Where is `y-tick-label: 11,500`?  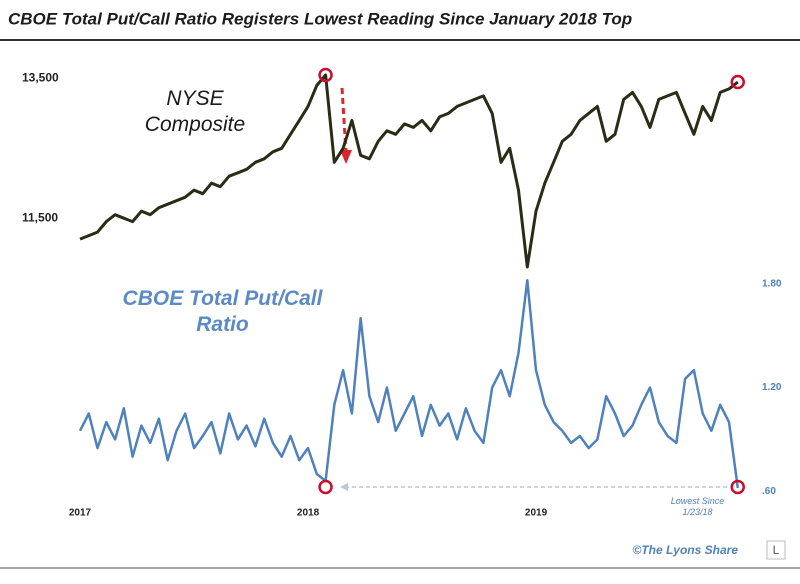
y-tick-label: 11,500 is located at coordinates (40, 217).